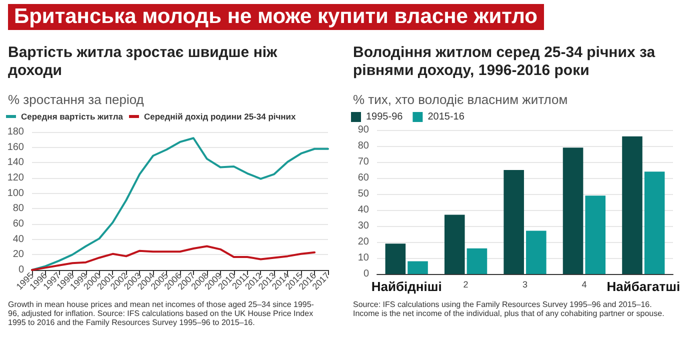  I want to click on x-tick-label: 4, so click(584, 285).